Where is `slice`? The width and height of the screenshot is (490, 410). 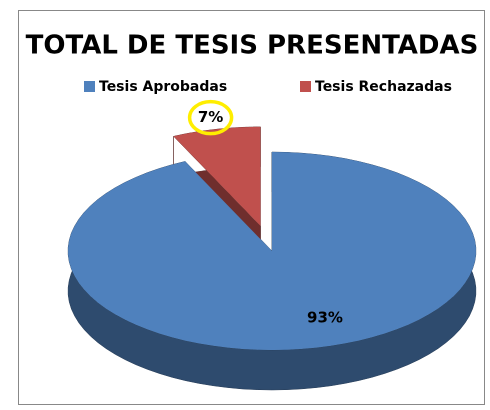
slice is located at coordinates (217, 176).